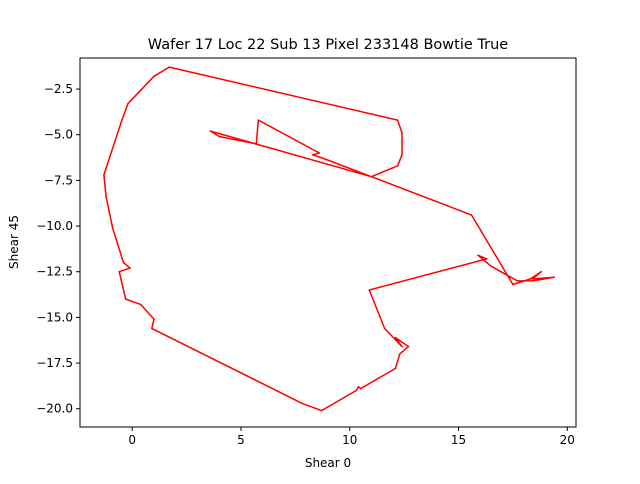 Image resolution: width=640 pixels, height=484 pixels. Describe the element at coordinates (54, 409) in the screenshot. I see `y-tick-label: −20.0` at that location.